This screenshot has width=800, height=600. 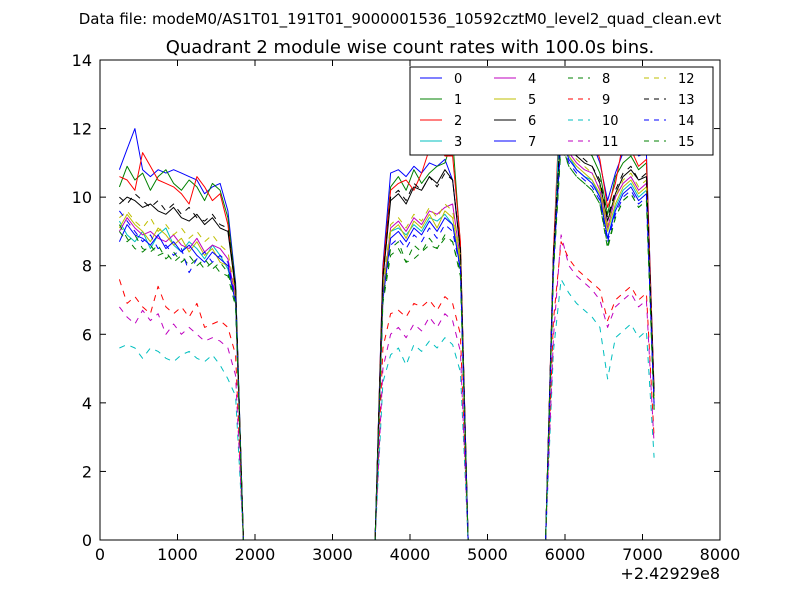 What do you see at coordinates (532, 121) in the screenshot?
I see `legend-label: 6` at bounding box center [532, 121].